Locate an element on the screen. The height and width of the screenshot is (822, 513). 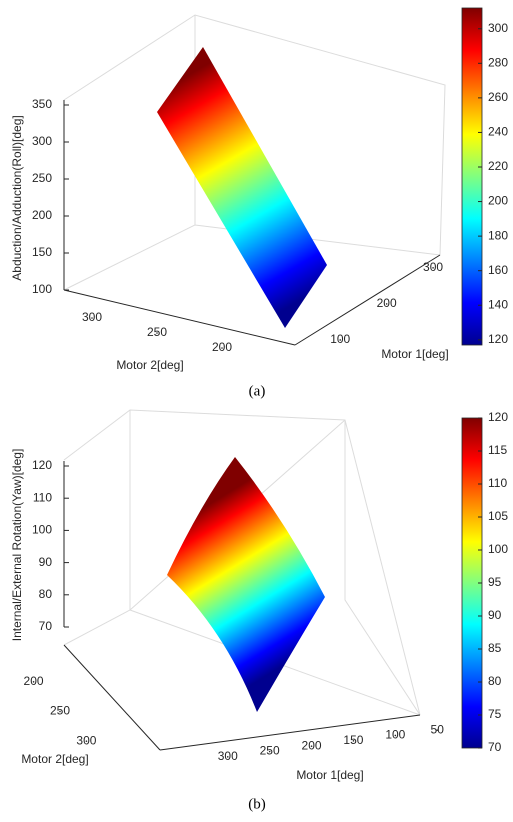
z-axis-label: Internal/External Rotation(Yaw)[deg] is located at coordinates (17, 545).